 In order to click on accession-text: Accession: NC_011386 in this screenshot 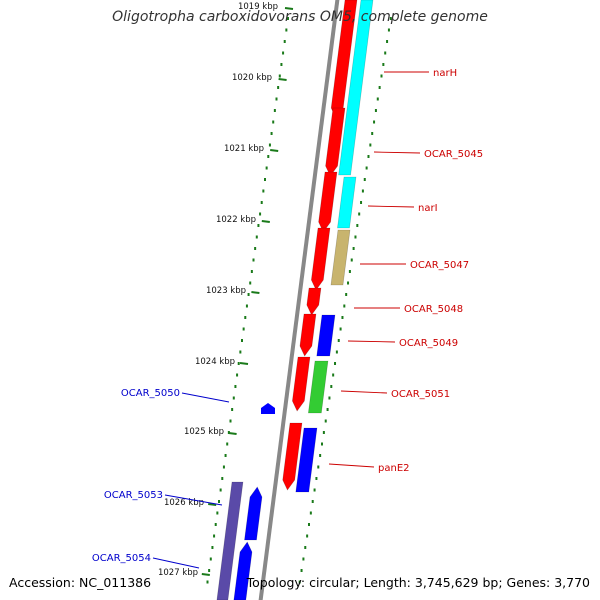, I will do `click(80, 582)`.